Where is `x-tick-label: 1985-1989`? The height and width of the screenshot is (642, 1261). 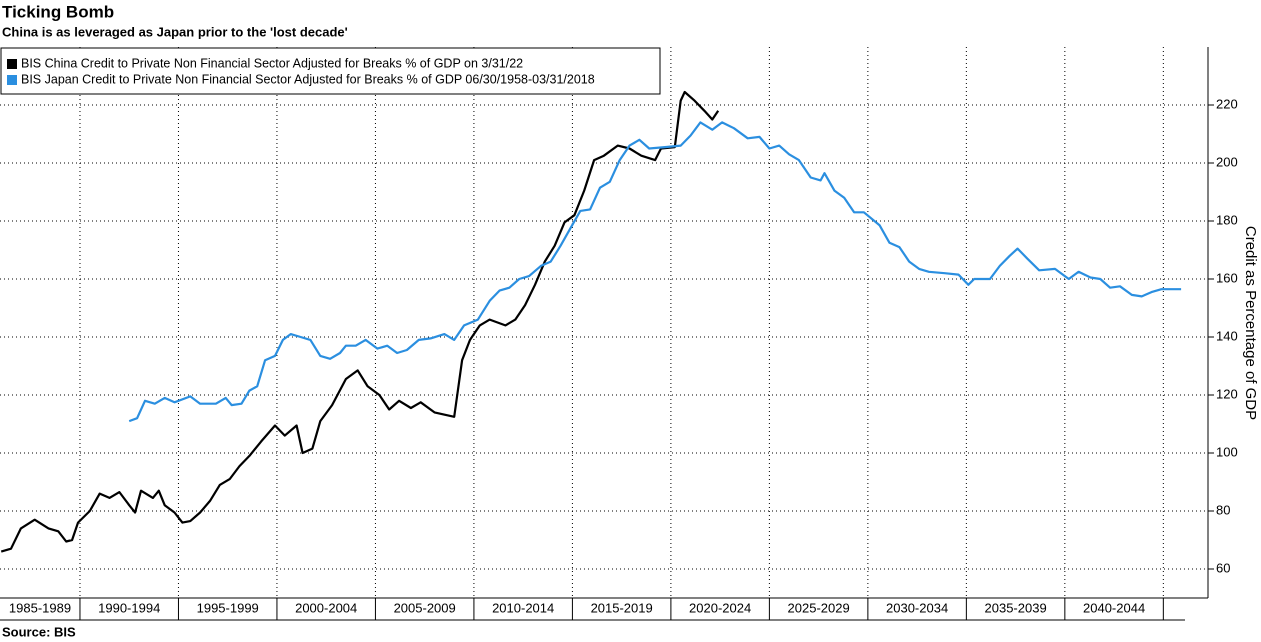
x-tick-label: 1985-1989 is located at coordinates (40, 607).